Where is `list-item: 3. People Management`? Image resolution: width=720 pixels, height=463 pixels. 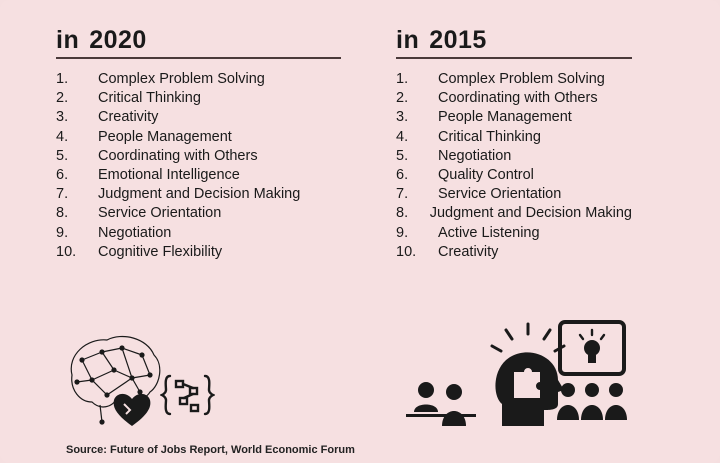
list-item: 3. People Management is located at coordinates (514, 117).